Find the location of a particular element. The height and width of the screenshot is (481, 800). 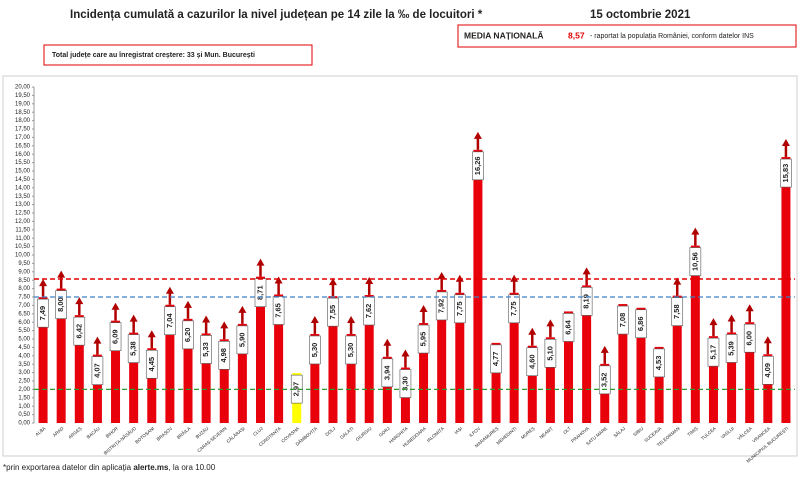

y-tick-label: 0,50 is located at coordinates (24, 415).